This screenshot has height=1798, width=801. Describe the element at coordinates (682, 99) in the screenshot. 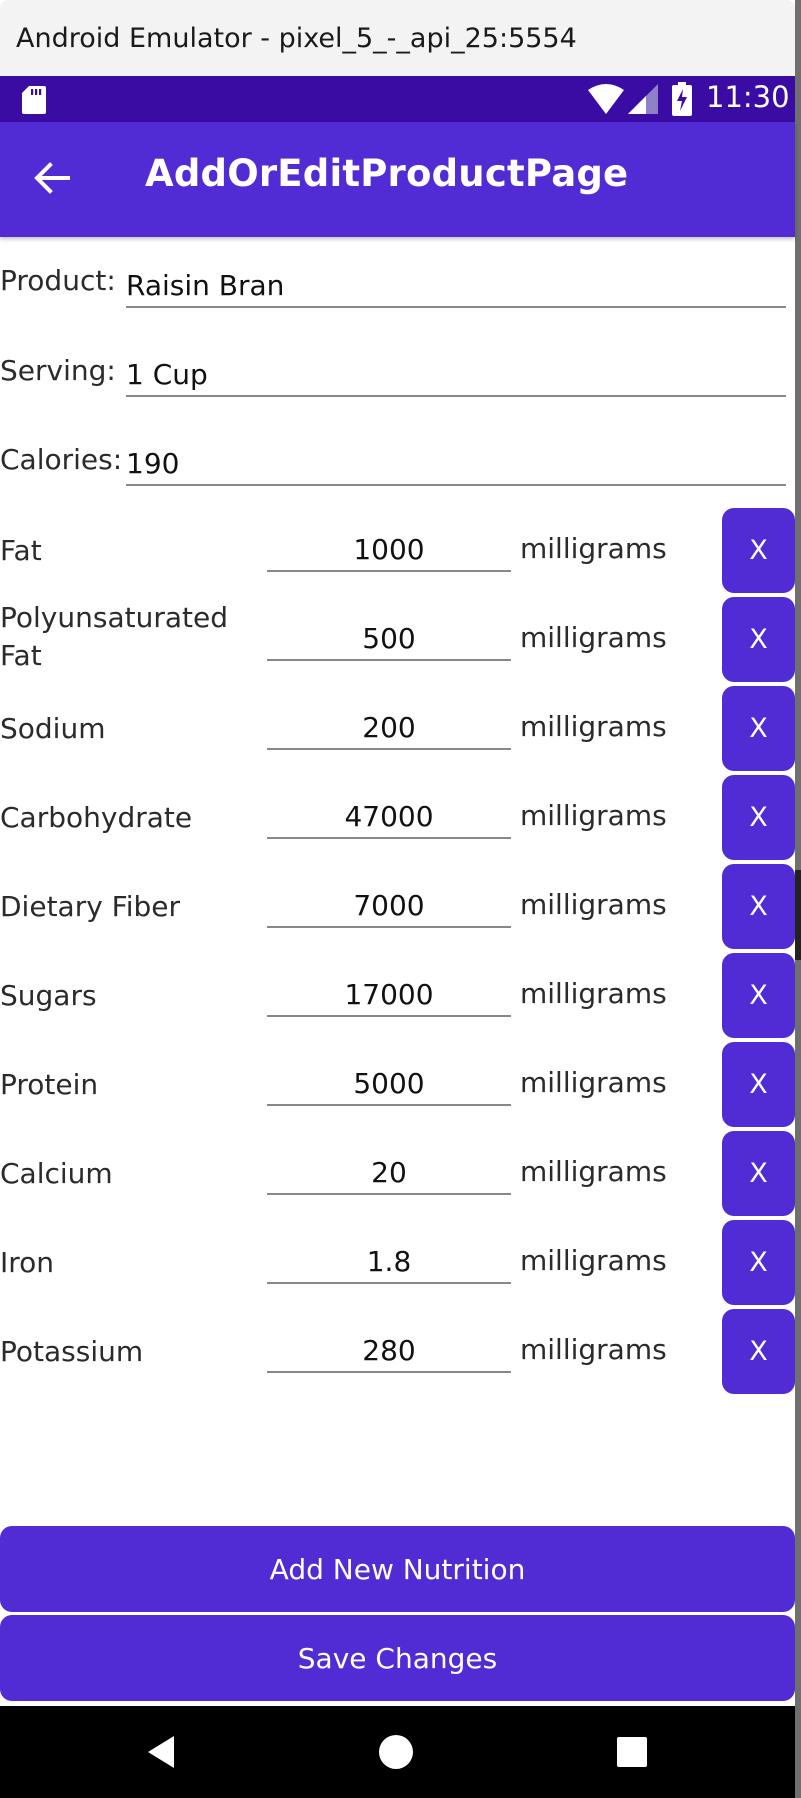

I see `battery-charging-icon` at that location.